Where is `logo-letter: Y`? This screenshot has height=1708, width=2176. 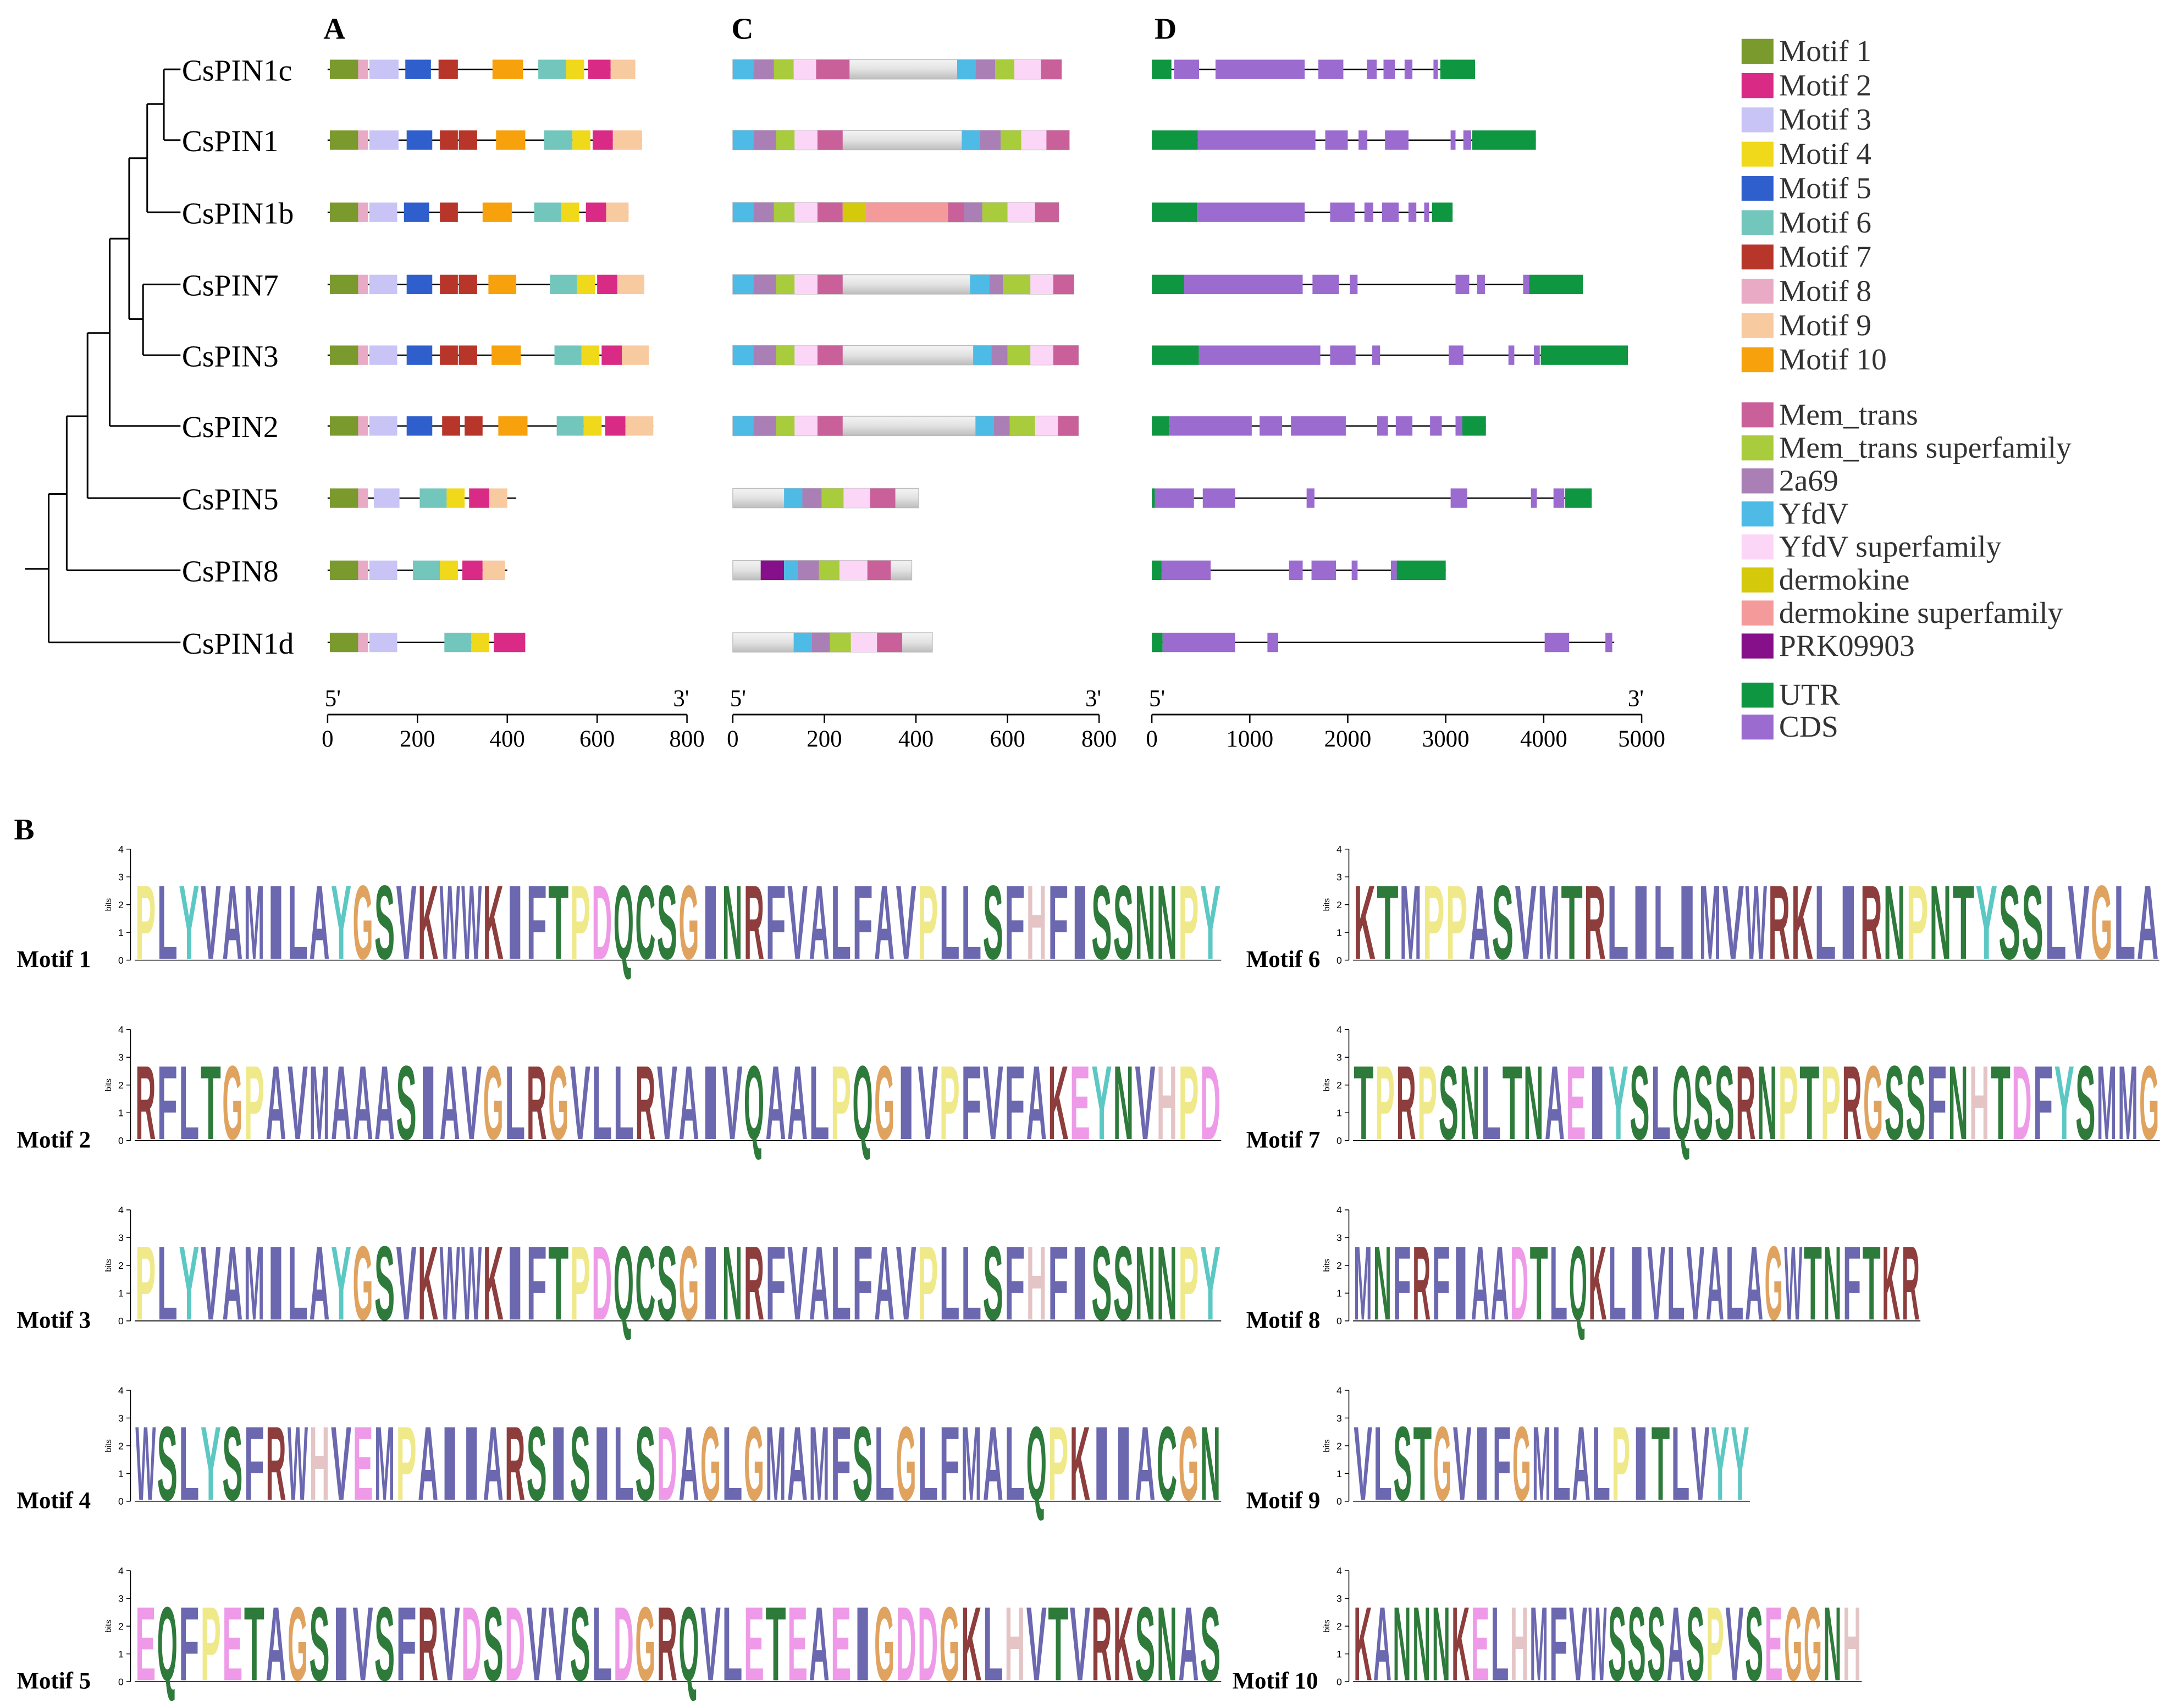 logo-letter: Y is located at coordinates (189, 922).